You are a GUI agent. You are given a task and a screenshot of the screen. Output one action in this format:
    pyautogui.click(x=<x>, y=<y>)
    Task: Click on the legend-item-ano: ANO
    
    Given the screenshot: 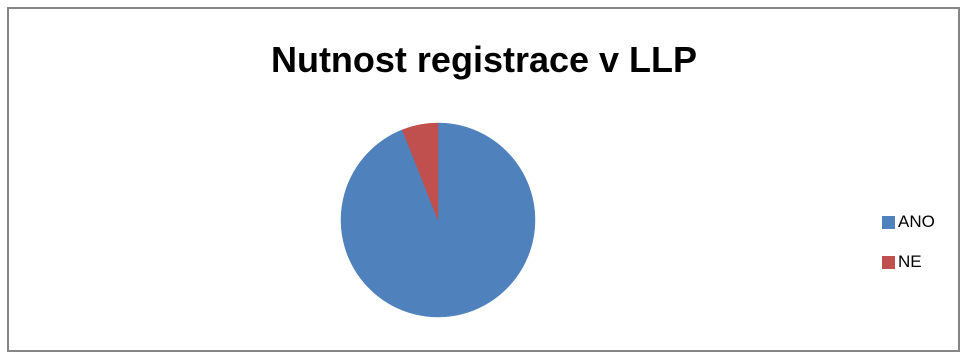 What is the action you would take?
    pyautogui.click(x=908, y=222)
    